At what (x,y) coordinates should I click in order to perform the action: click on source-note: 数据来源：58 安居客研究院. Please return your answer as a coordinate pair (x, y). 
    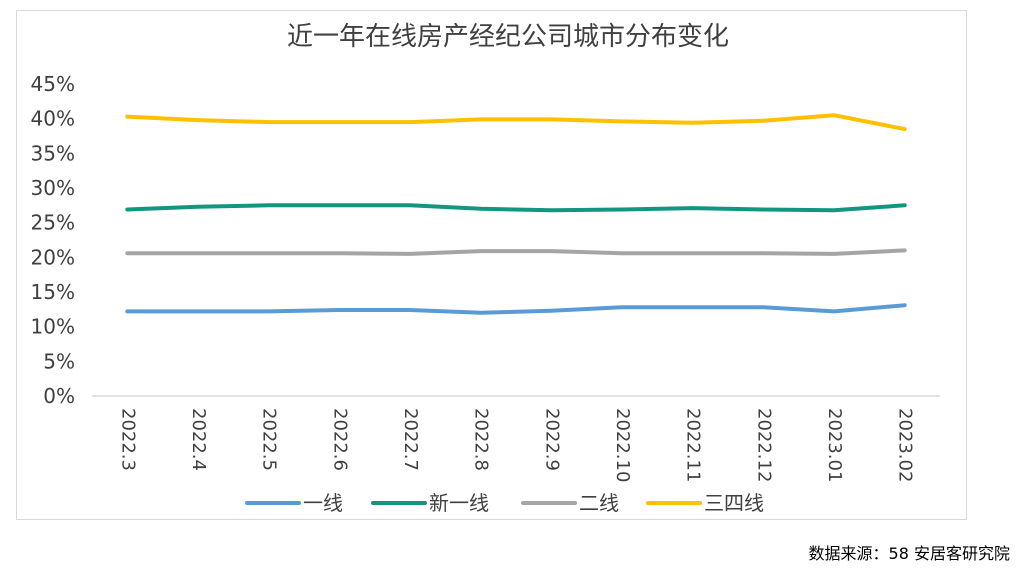
    Looking at the image, I should click on (909, 553).